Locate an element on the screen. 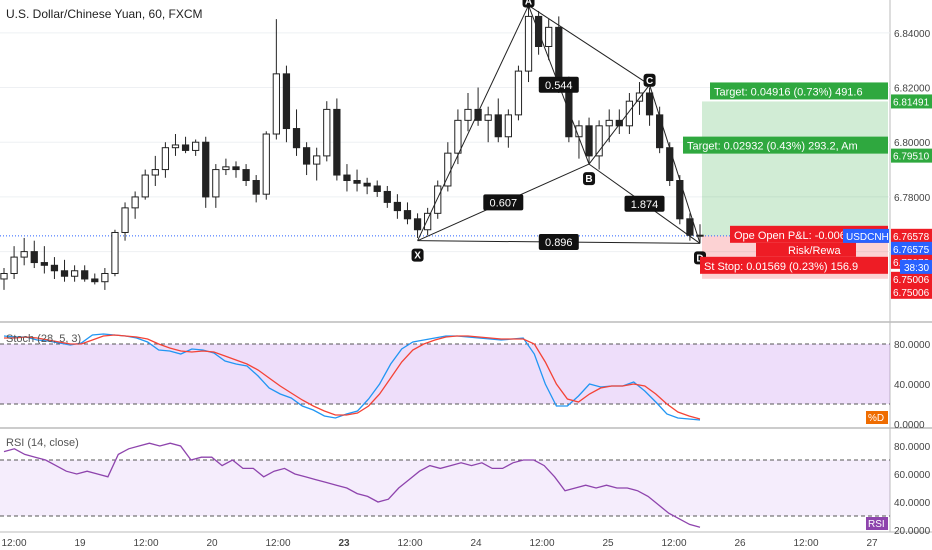 This screenshot has width=932, height=550. profit-zone is located at coordinates (795, 168).